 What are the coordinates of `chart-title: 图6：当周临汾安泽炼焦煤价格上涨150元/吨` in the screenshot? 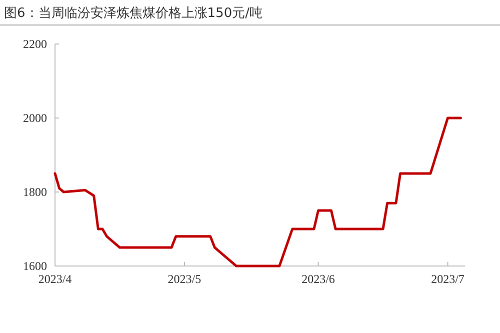 It's located at (133, 13).